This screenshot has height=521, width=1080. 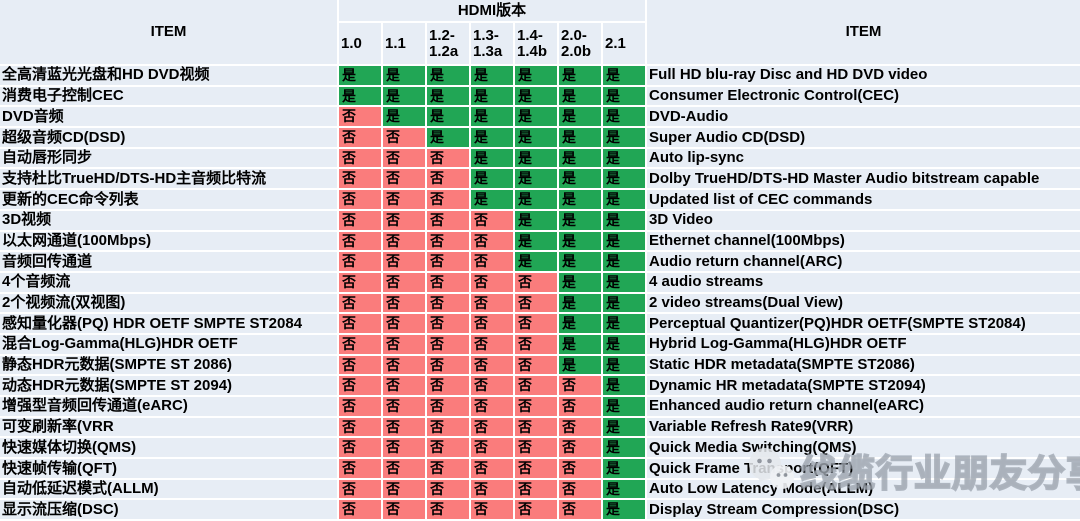 What do you see at coordinates (168, 117) in the screenshot?
I see `item-label-cn: DVD音频` at bounding box center [168, 117].